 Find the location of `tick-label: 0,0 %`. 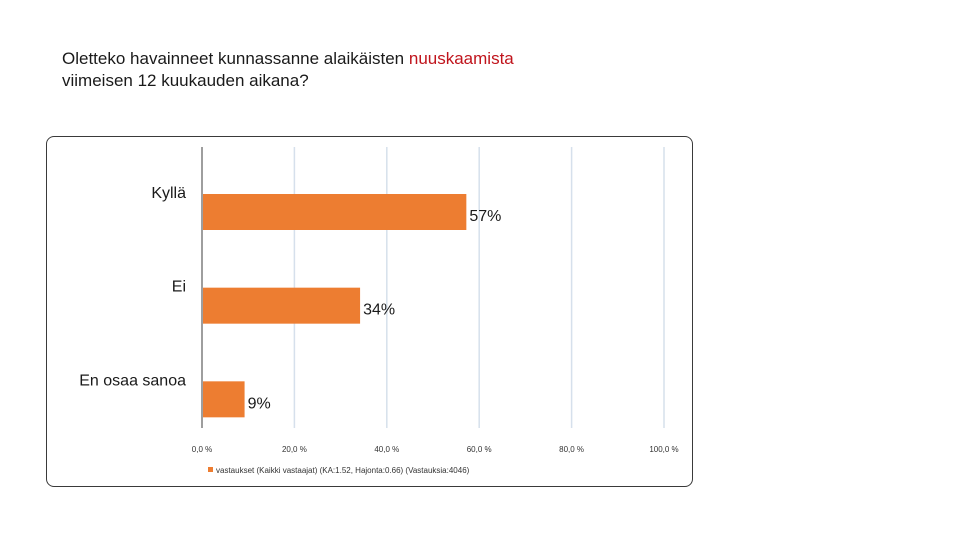

tick-label: 0,0 % is located at coordinates (202, 449).